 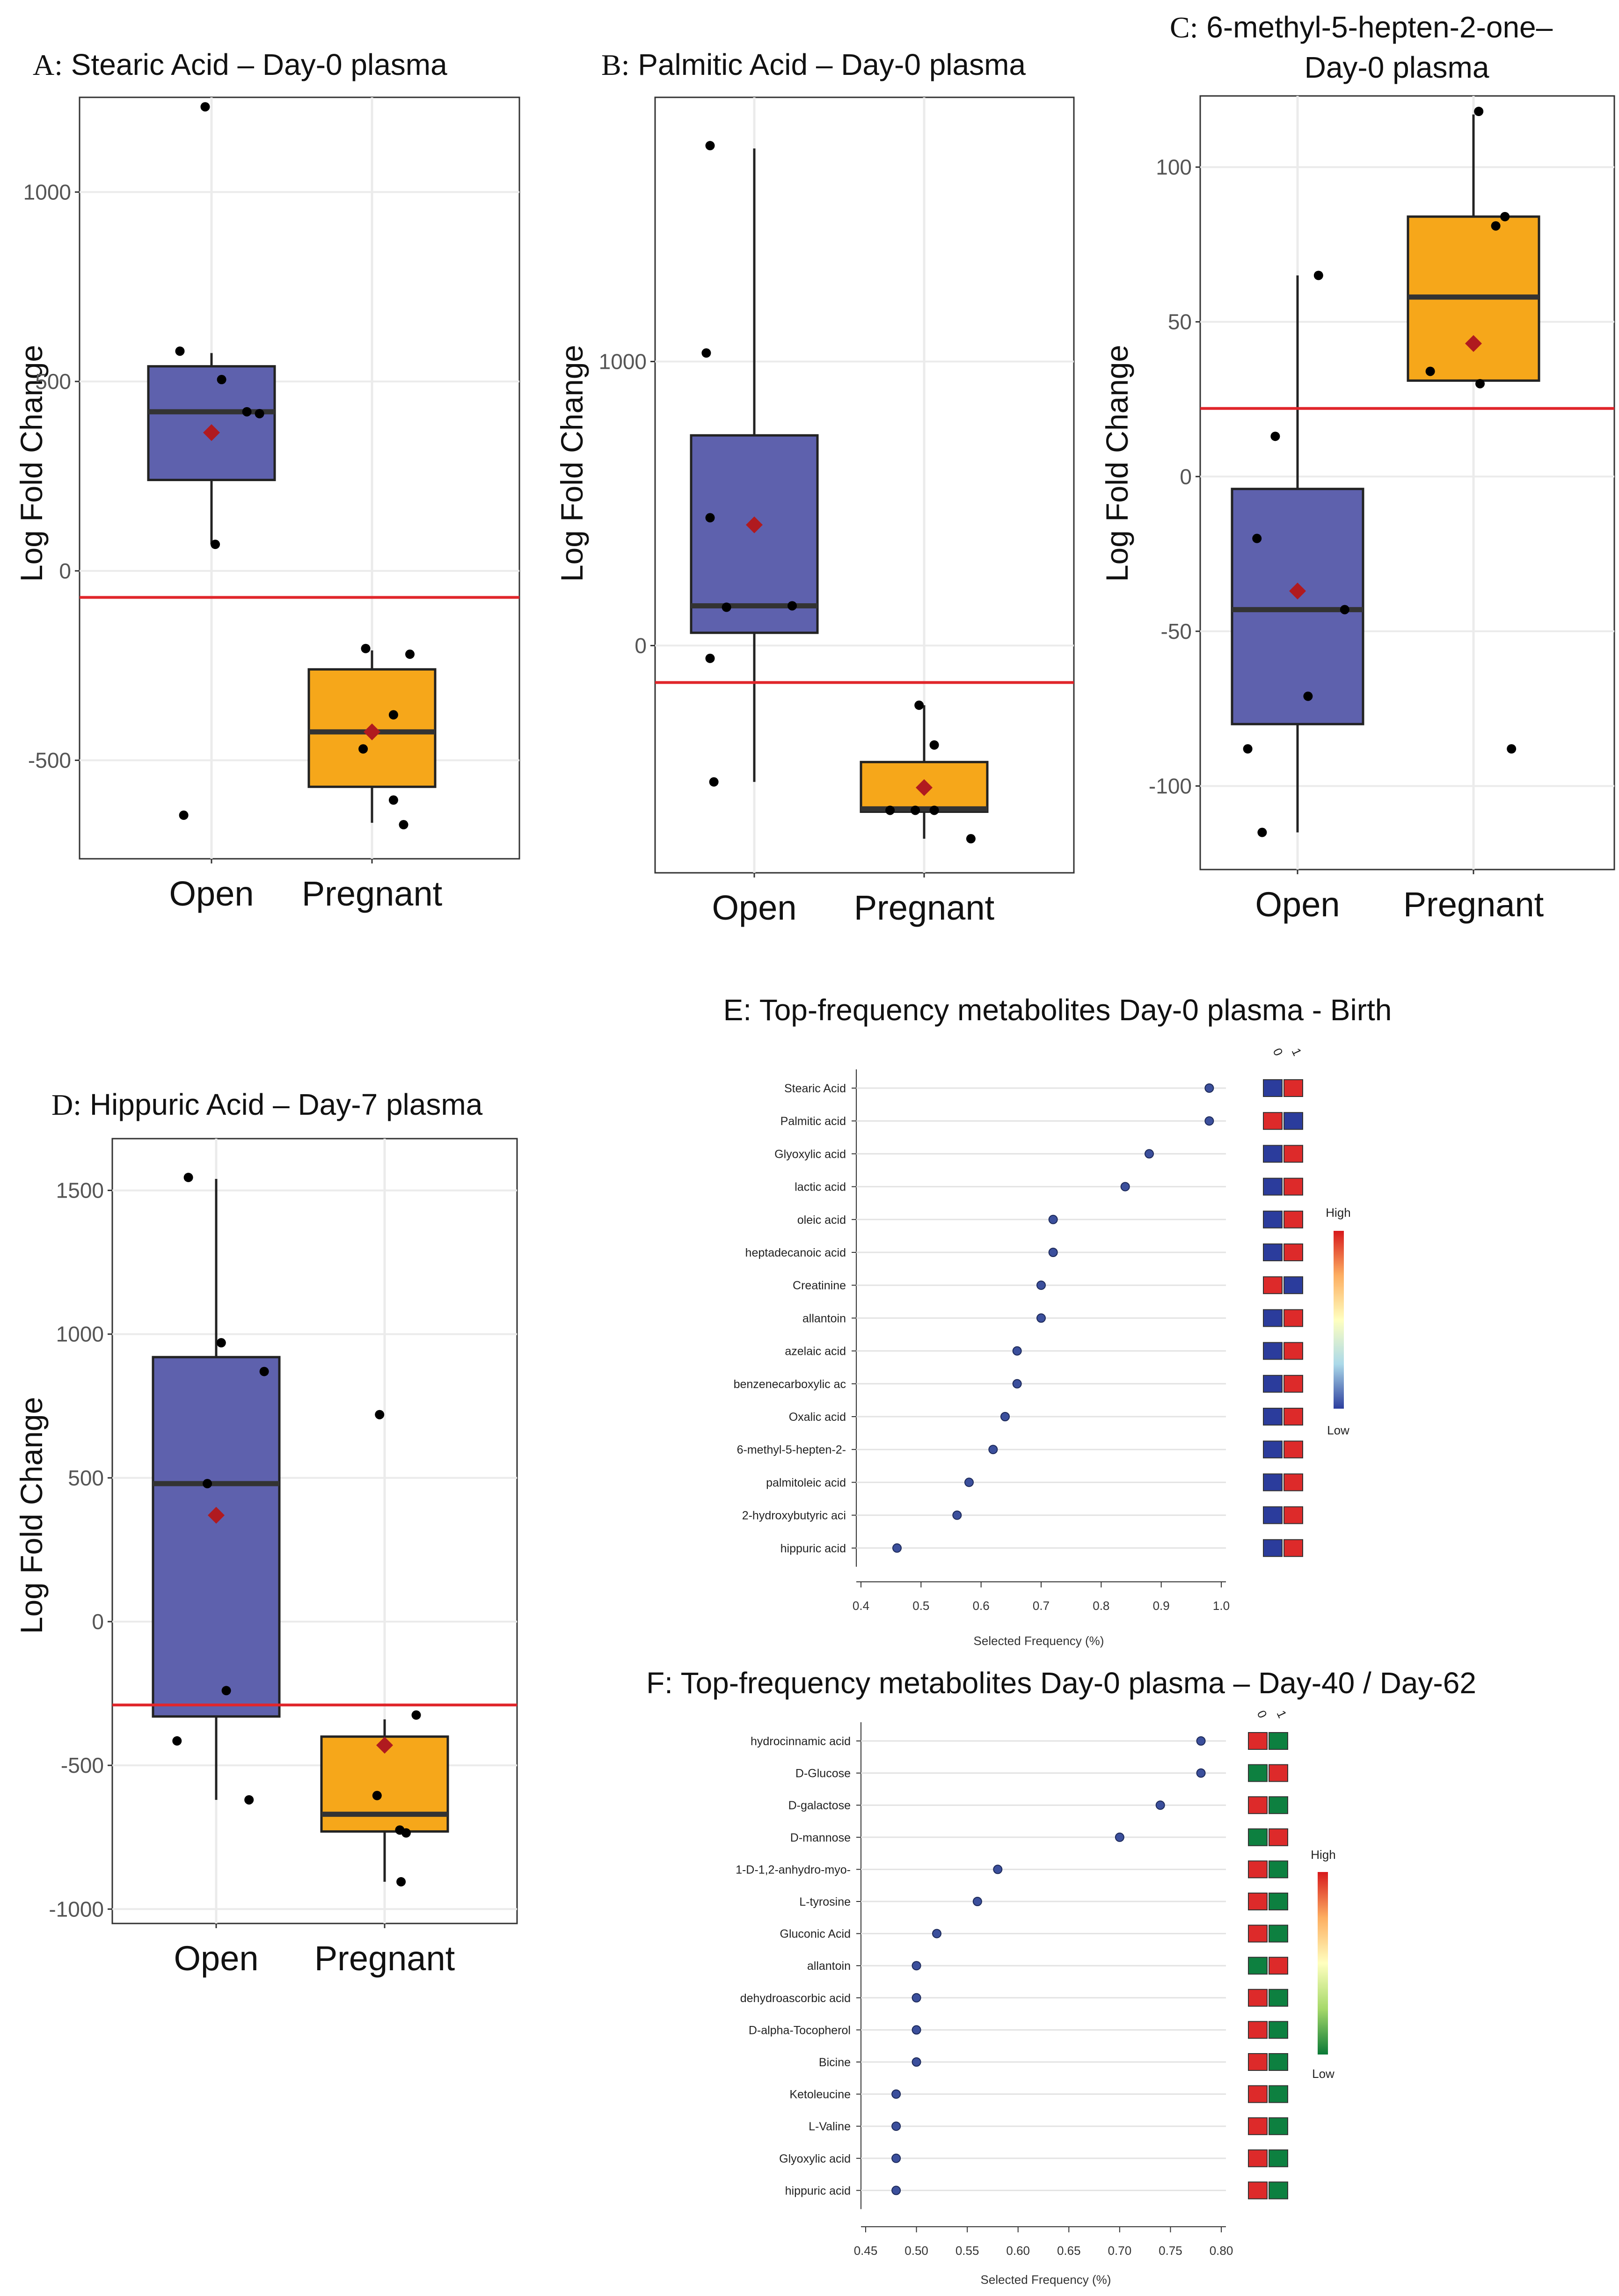 What do you see at coordinates (794, 1516) in the screenshot?
I see `metabolite-label: 2-hydroxybutyric aci` at bounding box center [794, 1516].